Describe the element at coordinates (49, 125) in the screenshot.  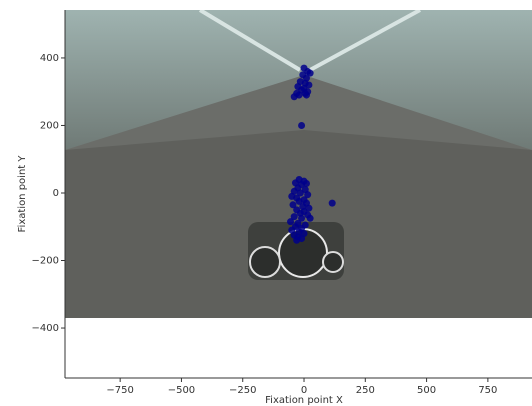
I see `y-tick-label: 200` at that location.